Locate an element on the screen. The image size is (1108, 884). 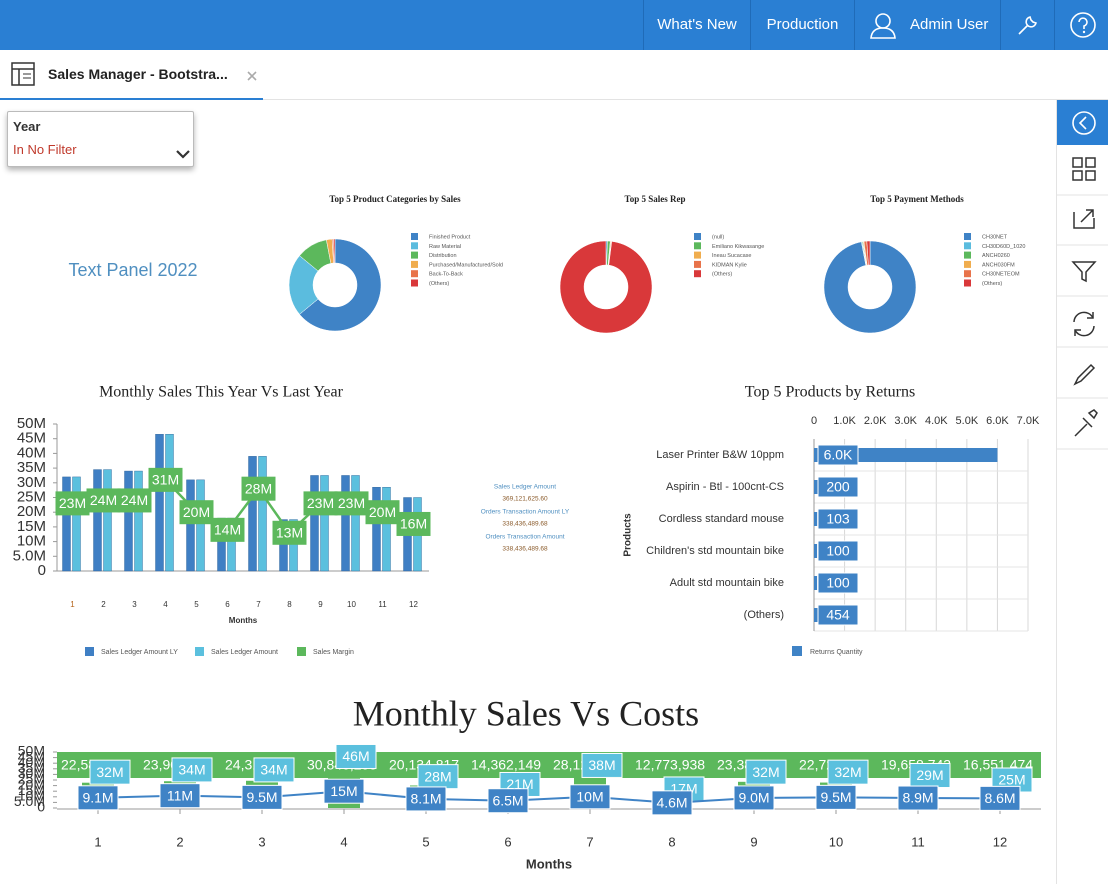
picker-icon is located at coordinates (1086, 423).